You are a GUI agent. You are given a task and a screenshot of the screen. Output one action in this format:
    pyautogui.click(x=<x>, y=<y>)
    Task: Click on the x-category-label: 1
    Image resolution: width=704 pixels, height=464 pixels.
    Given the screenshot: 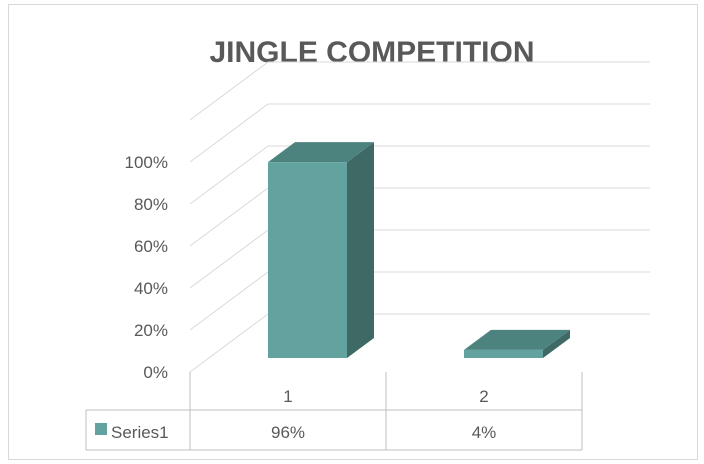 What is the action you would take?
    pyautogui.click(x=287, y=396)
    